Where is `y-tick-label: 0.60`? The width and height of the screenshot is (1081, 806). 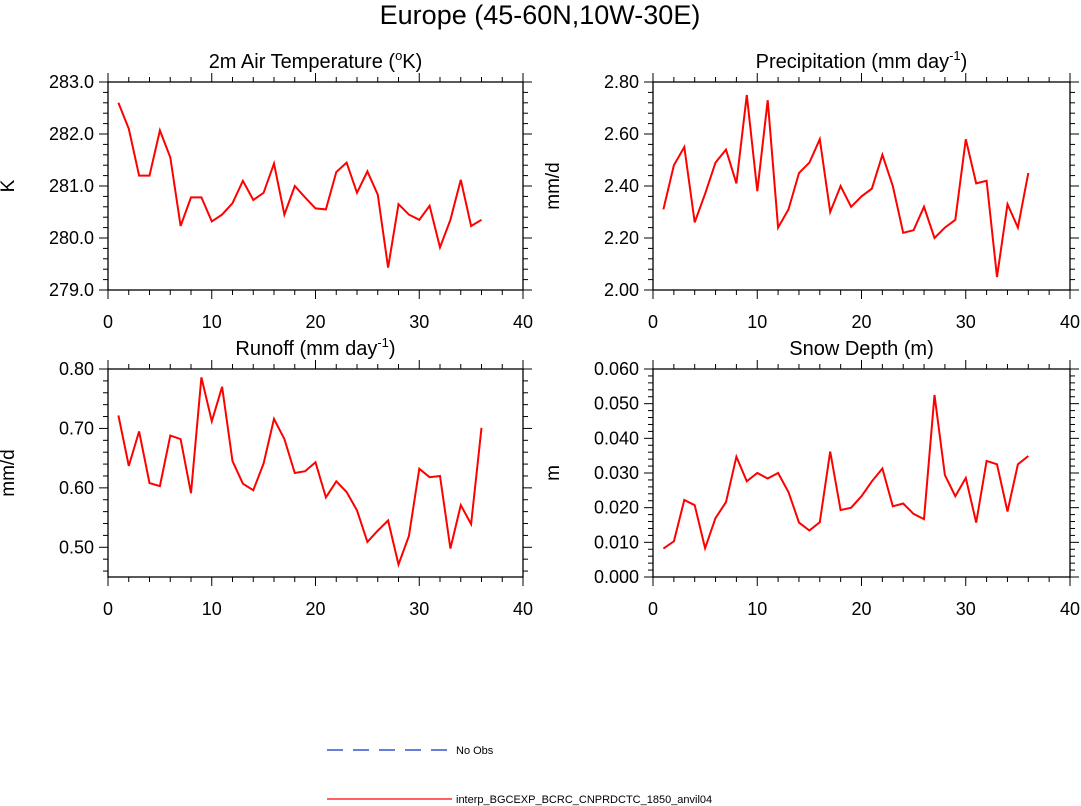
y-tick-label: 0.60 is located at coordinates (76, 488).